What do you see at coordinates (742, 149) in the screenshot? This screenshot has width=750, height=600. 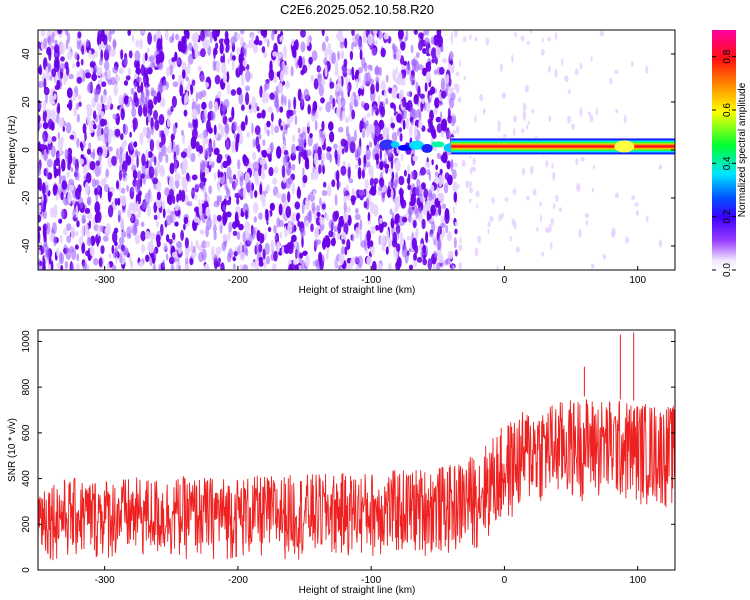 I see `colorbar-label: Normalized spectral amplitude` at bounding box center [742, 149].